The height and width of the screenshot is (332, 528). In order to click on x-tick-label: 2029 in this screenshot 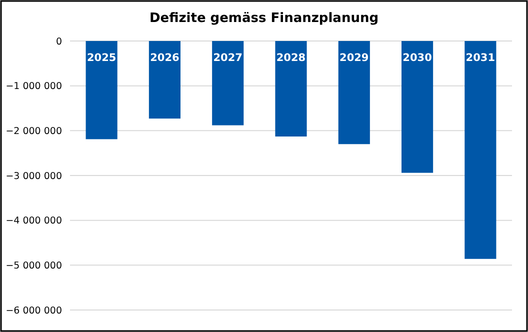, I will do `click(354, 58)`.